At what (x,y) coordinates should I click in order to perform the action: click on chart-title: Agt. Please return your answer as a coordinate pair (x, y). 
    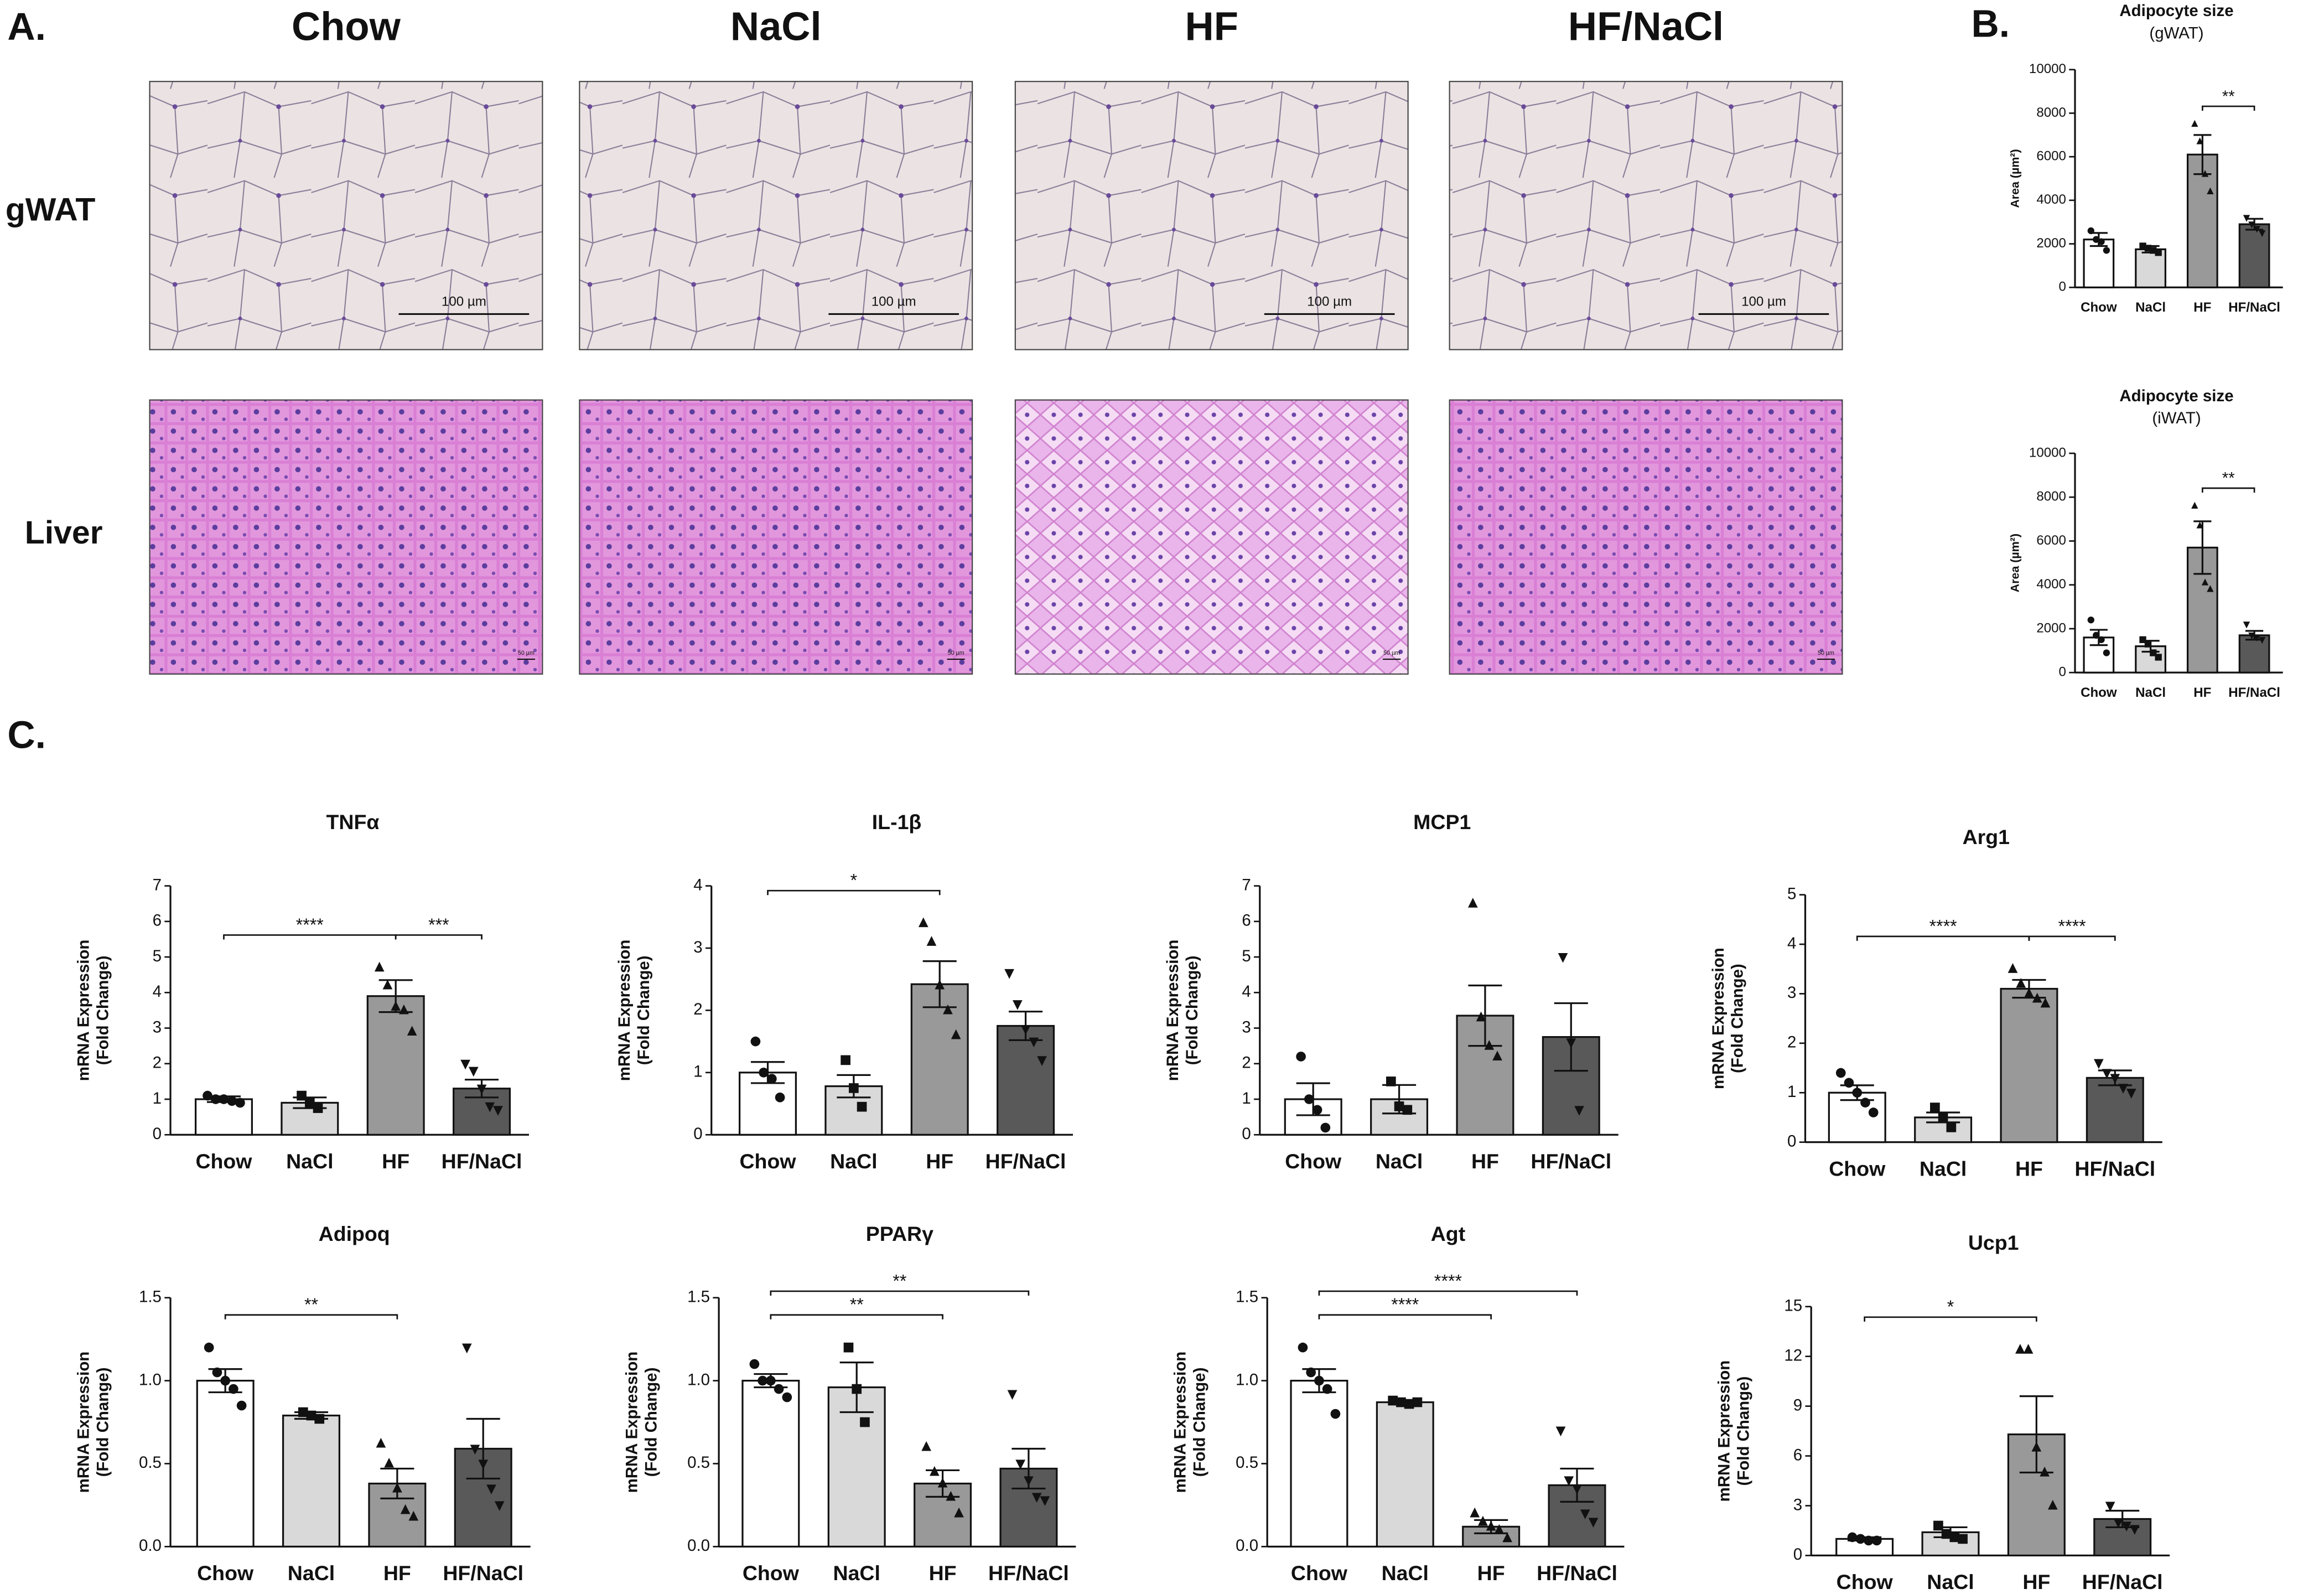
    Looking at the image, I should click on (1448, 1233).